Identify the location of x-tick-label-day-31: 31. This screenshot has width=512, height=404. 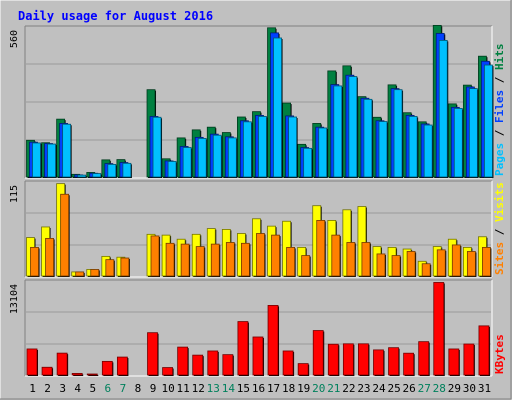
(484, 388).